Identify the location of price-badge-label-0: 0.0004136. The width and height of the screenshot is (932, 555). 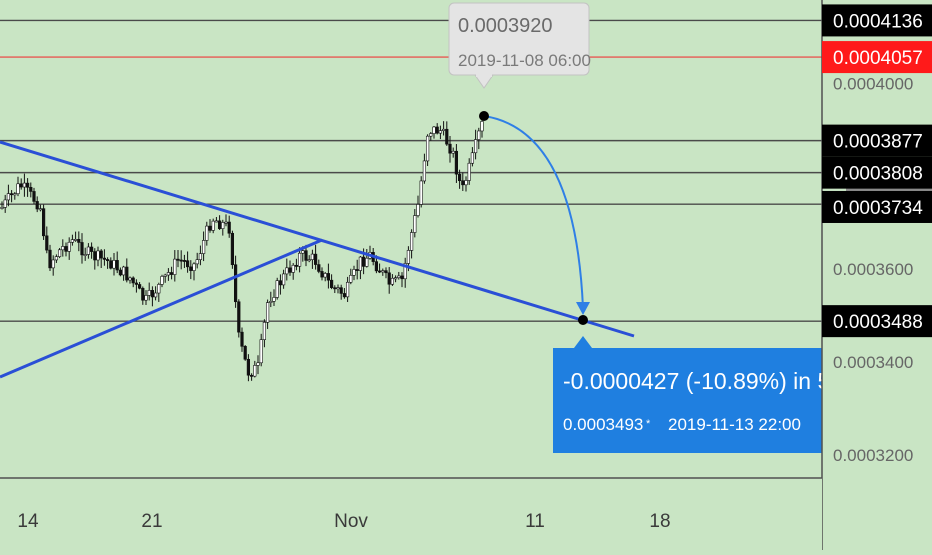
(878, 21).